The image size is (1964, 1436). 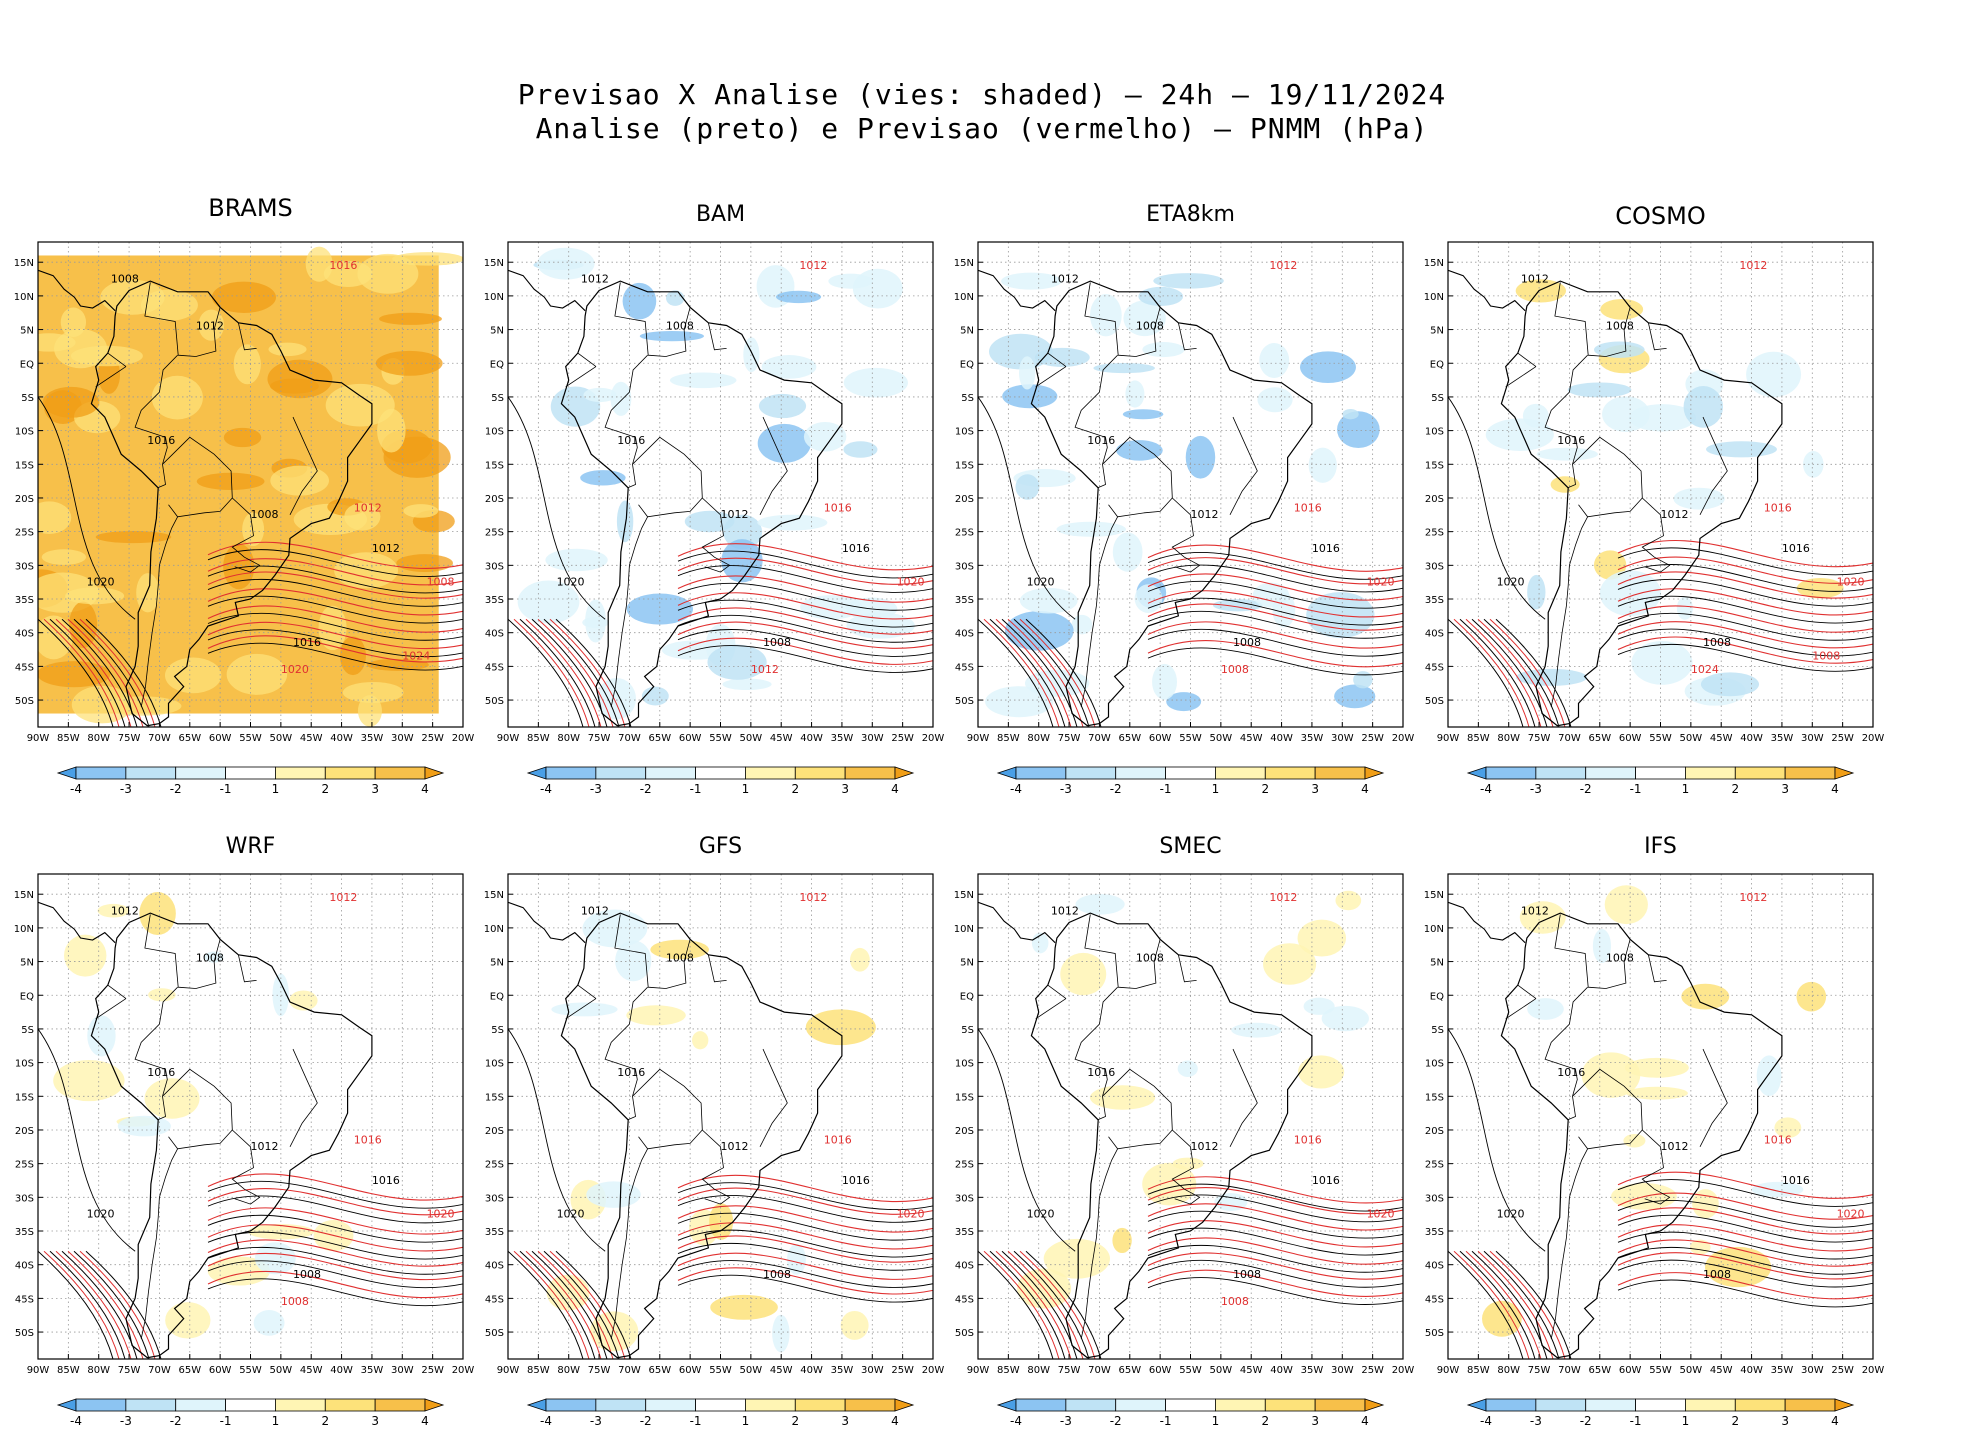 I want to click on forecast-contour-label: 1016, so click(x=343, y=265).